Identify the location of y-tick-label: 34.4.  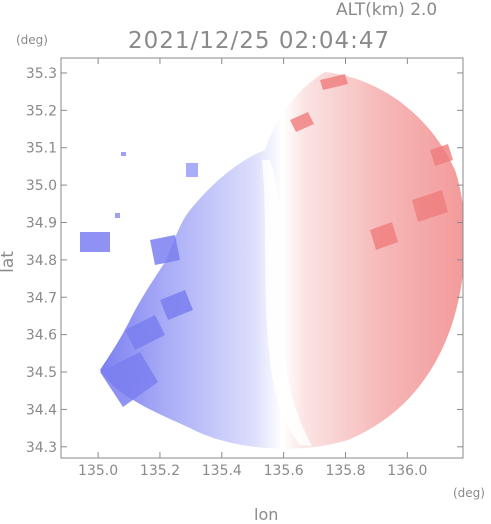
(41, 410).